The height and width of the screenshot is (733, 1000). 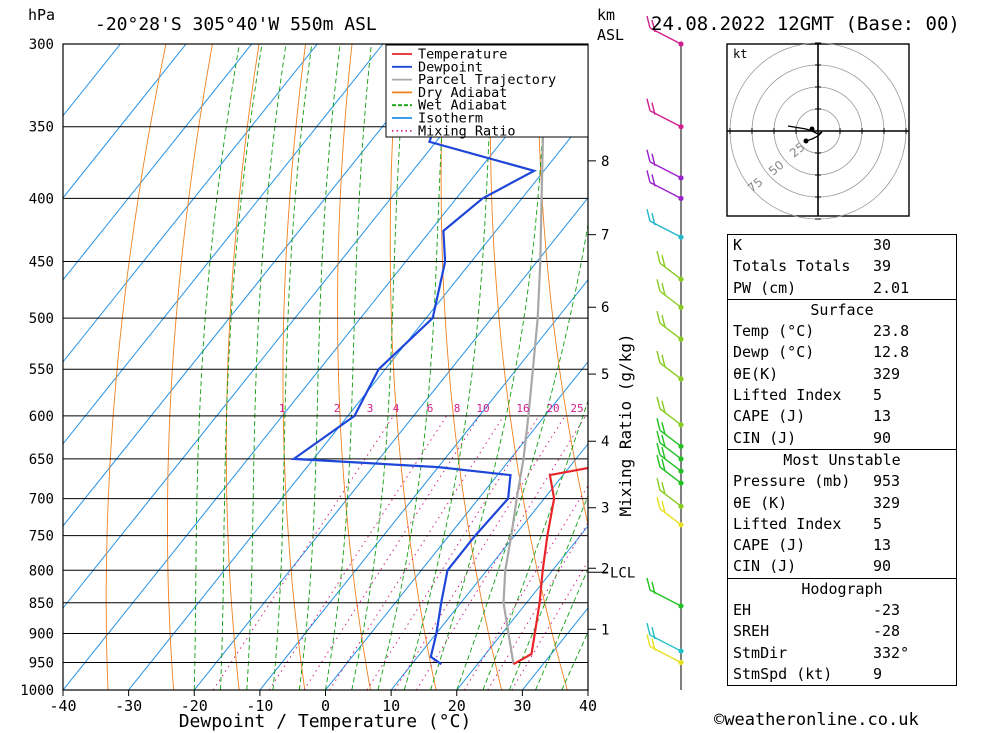 I want to click on surface-row: Lifted Index 5, so click(x=842, y=395).